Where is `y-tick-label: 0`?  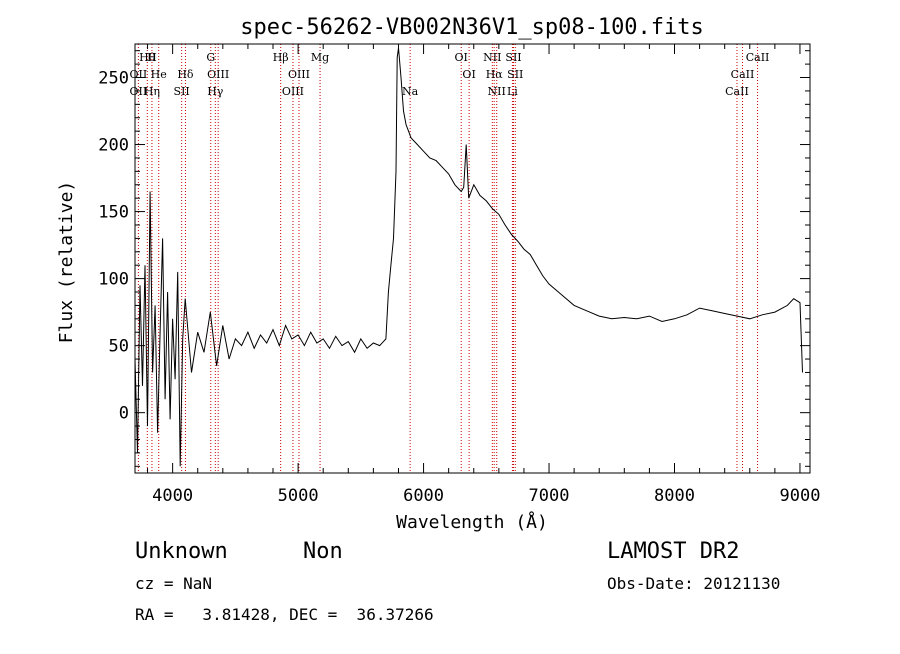 y-tick-label: 0 is located at coordinates (124, 414).